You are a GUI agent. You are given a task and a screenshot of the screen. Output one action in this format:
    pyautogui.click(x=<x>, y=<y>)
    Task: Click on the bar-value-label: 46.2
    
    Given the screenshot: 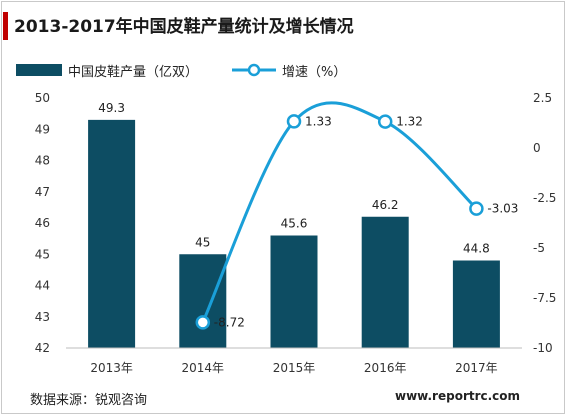 What is the action you would take?
    pyautogui.click(x=385, y=205)
    